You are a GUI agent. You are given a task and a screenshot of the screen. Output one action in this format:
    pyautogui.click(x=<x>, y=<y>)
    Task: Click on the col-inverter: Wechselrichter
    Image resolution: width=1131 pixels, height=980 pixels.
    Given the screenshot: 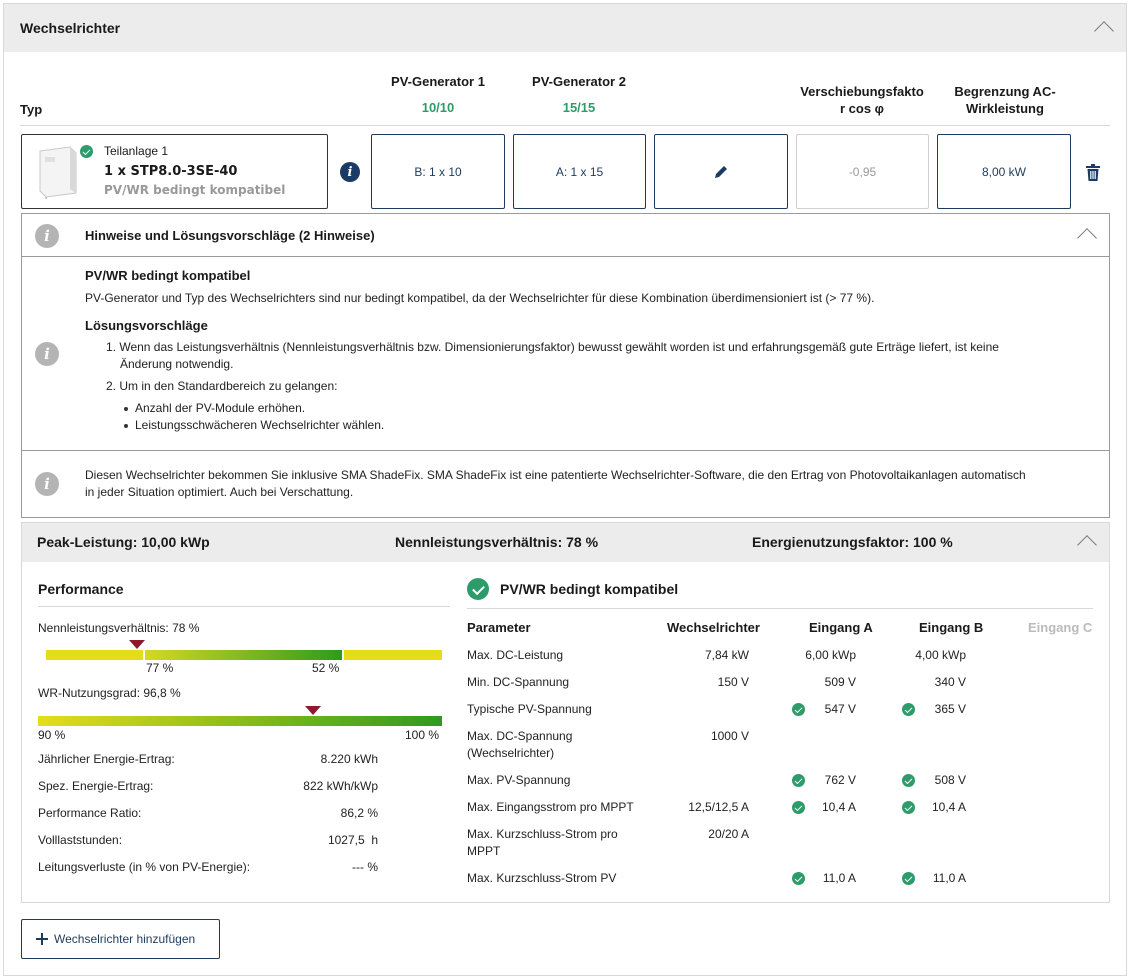 What is the action you would take?
    pyautogui.click(x=713, y=627)
    